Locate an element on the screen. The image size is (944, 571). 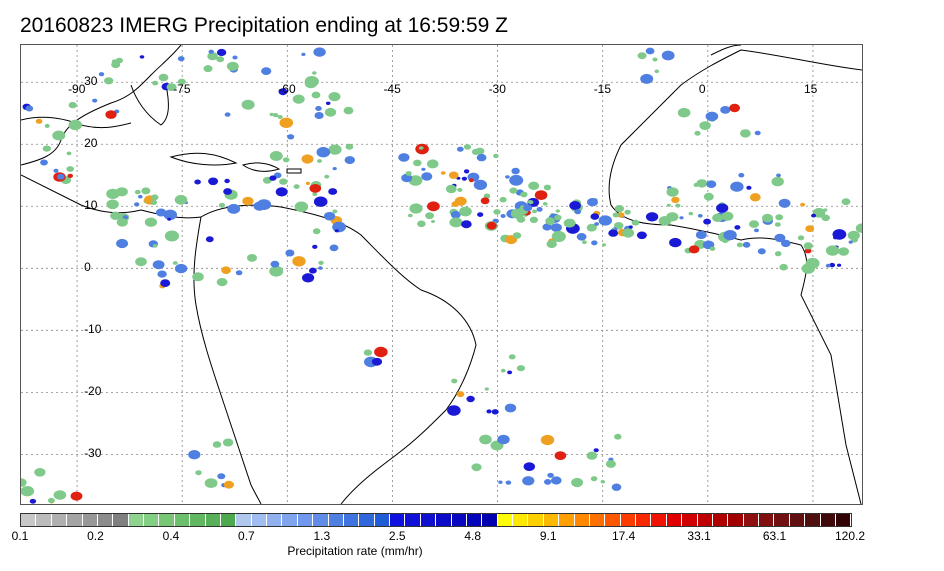
longitude-label: 15 is located at coordinates (810, 89).